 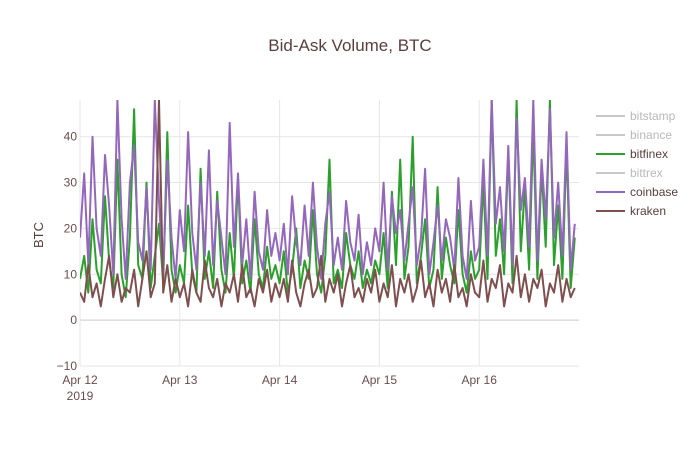 I want to click on legend-label: bittrex, so click(x=646, y=173).